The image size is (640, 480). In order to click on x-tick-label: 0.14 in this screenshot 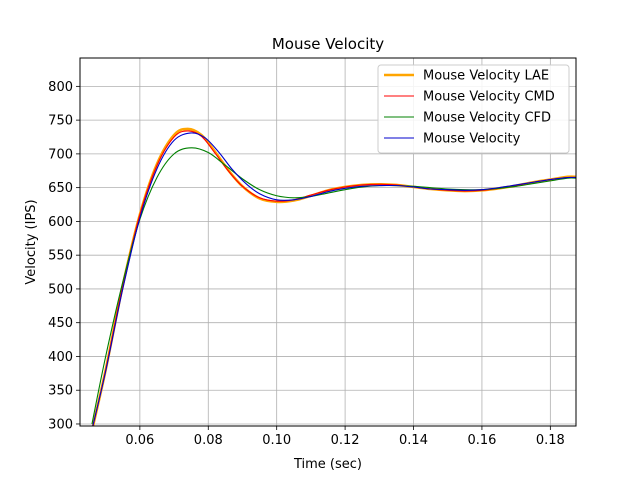, I will do `click(413, 440)`.